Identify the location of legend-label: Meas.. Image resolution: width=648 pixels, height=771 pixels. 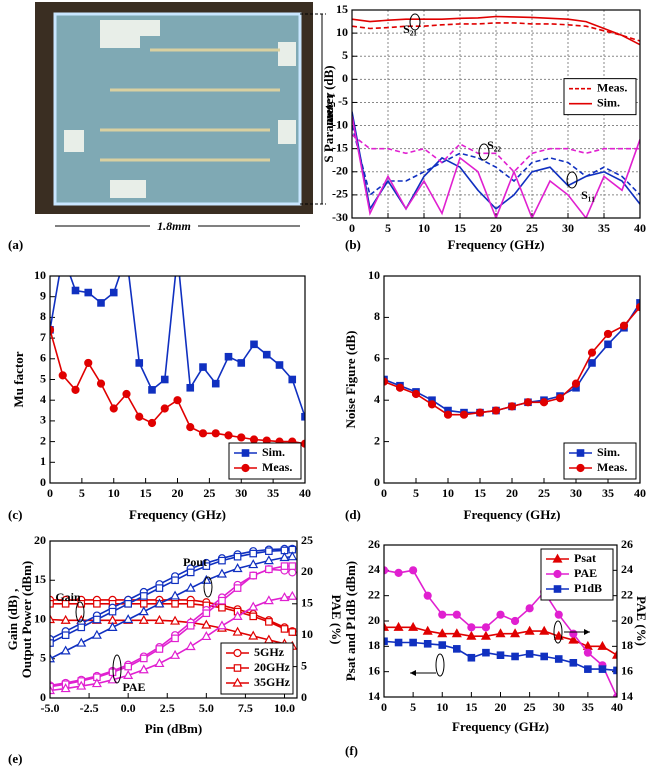
(612, 87).